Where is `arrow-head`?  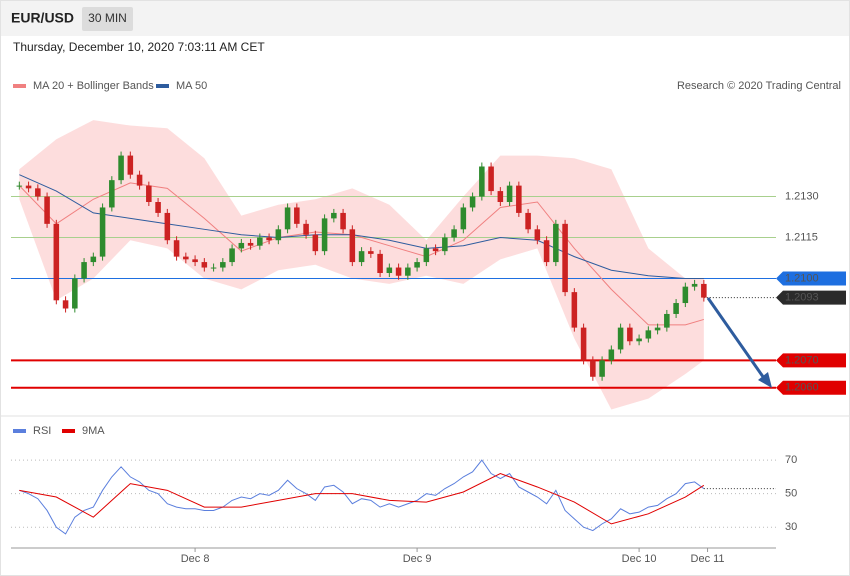 arrow-head is located at coordinates (765, 380).